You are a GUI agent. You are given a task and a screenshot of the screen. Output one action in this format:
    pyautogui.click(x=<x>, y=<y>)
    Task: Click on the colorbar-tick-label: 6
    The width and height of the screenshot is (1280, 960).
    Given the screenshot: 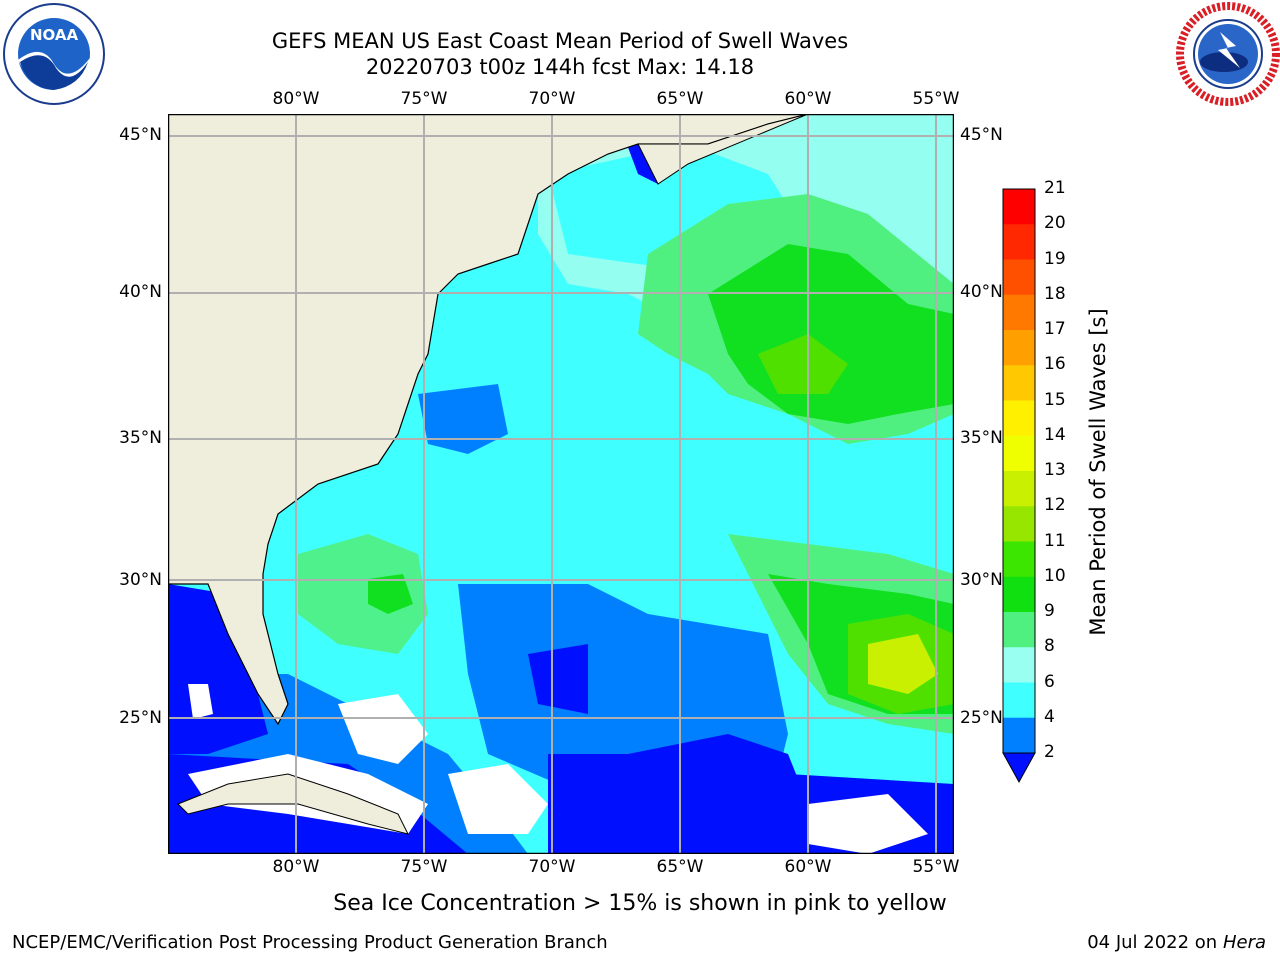 What is the action you would take?
    pyautogui.click(x=1049, y=681)
    